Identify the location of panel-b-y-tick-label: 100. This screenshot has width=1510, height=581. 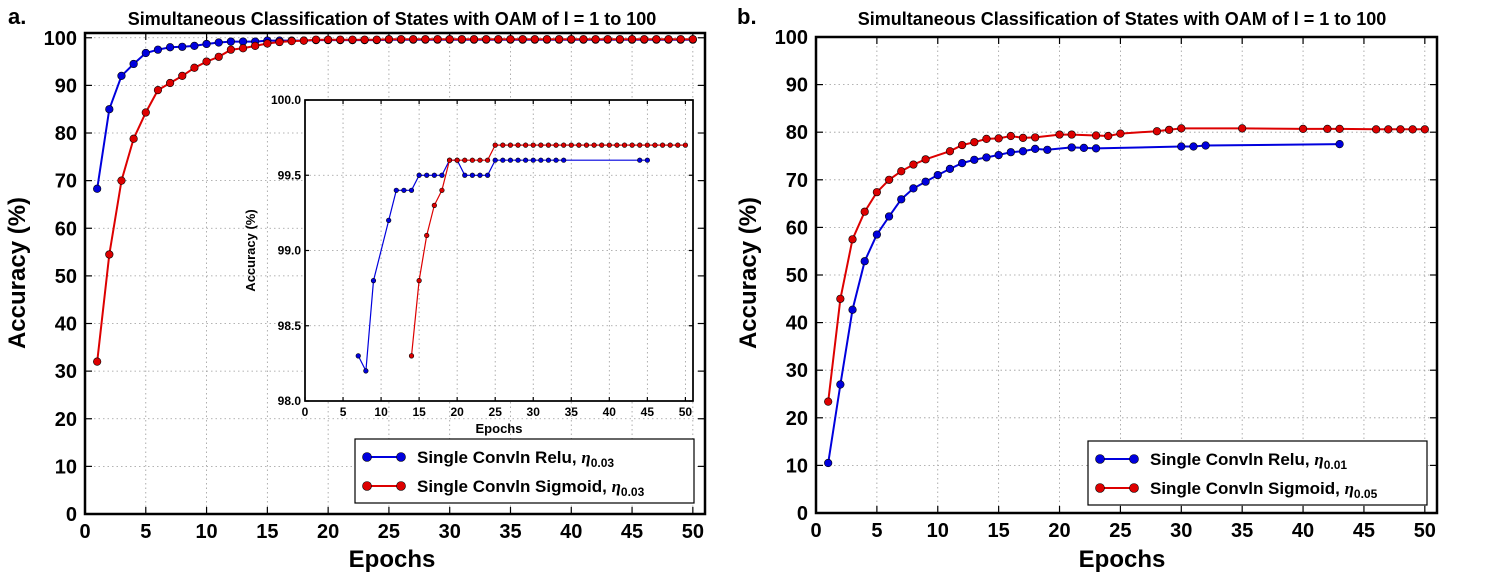
(791, 38).